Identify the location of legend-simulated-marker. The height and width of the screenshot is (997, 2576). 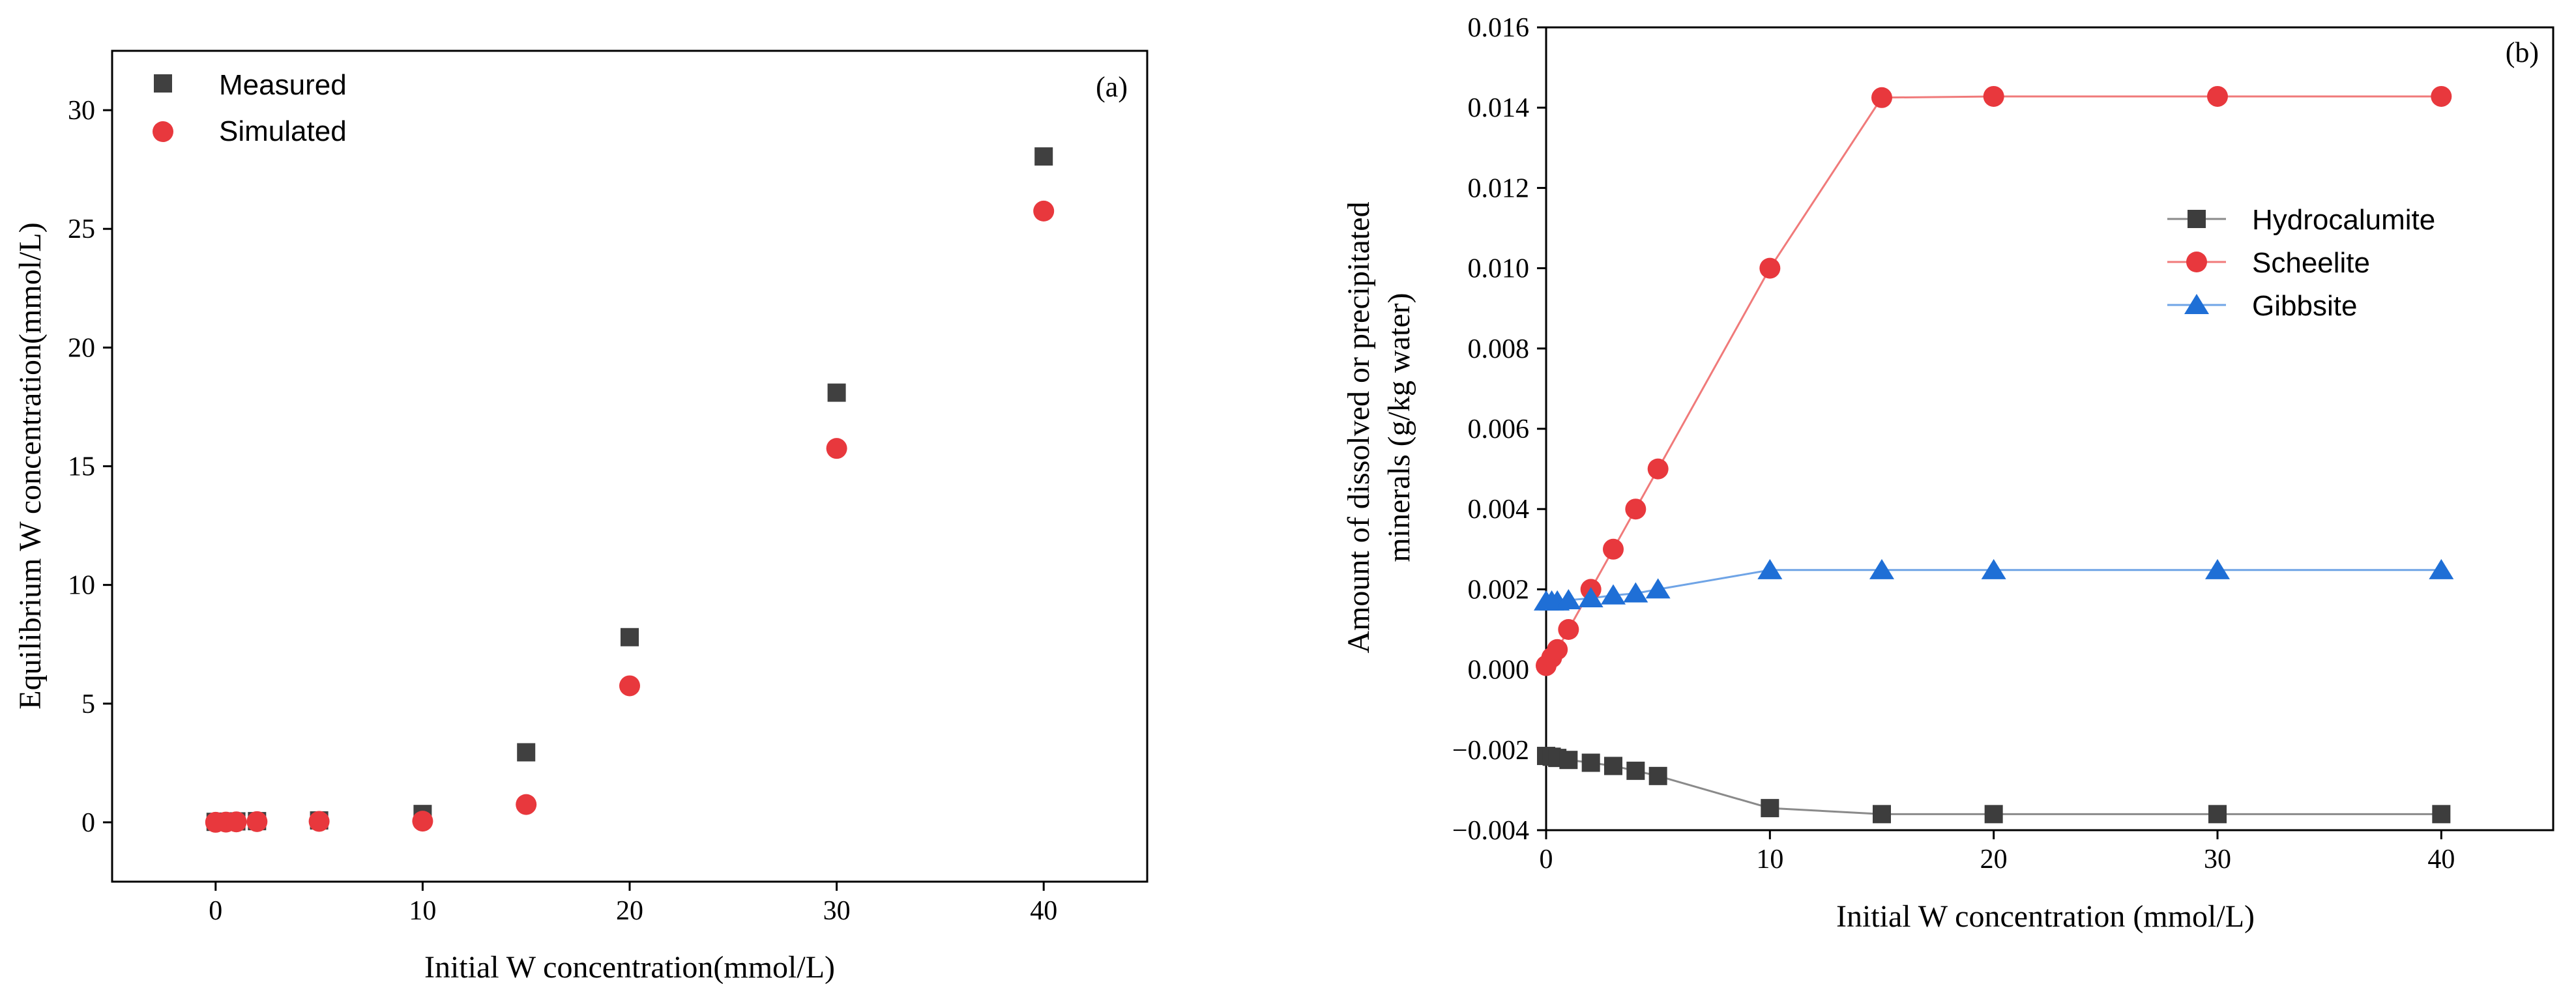
(163, 131).